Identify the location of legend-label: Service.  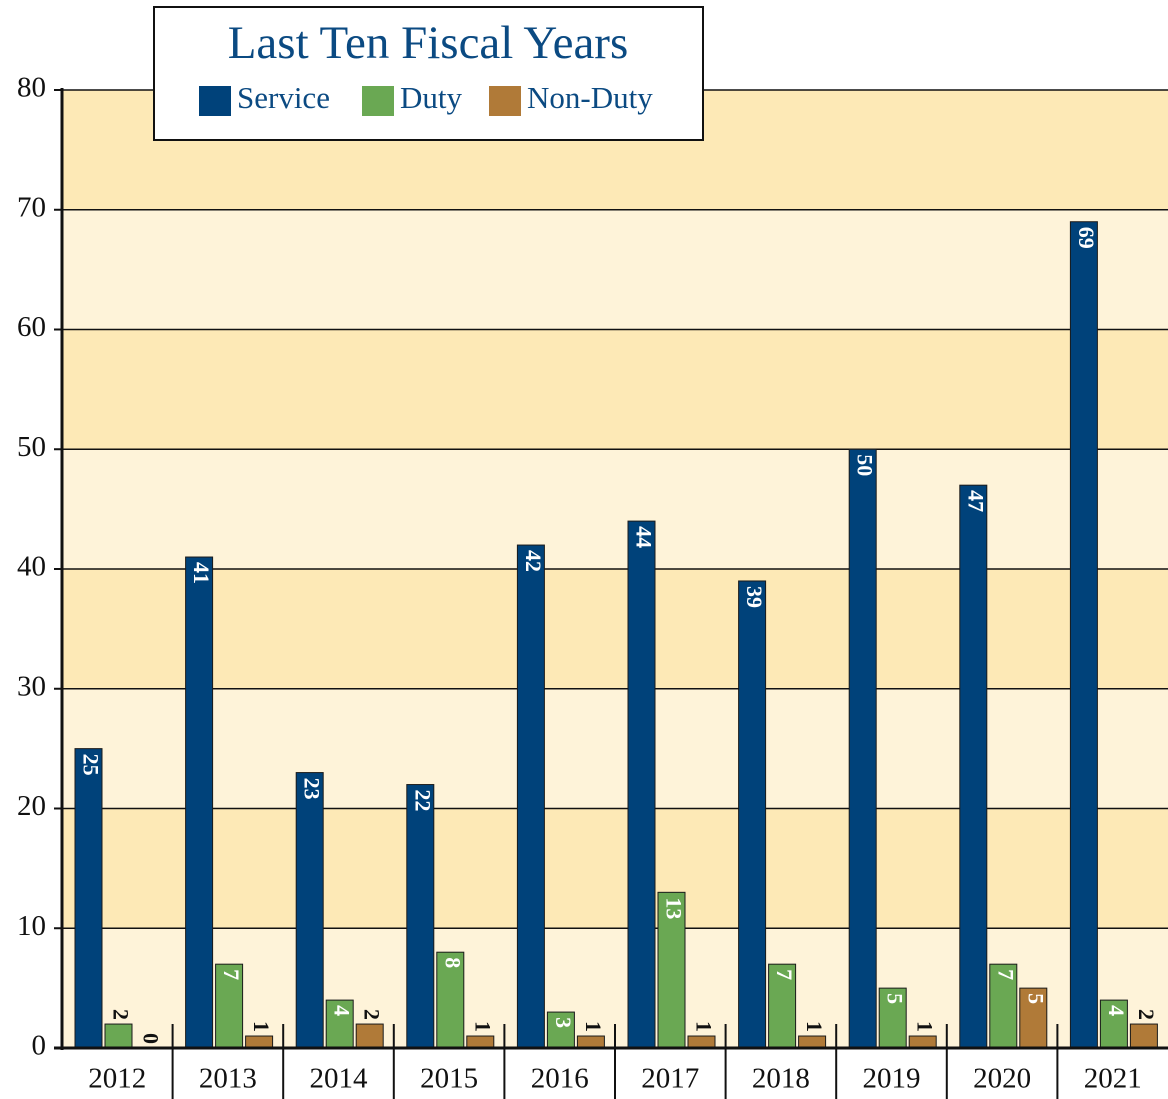
(283, 97).